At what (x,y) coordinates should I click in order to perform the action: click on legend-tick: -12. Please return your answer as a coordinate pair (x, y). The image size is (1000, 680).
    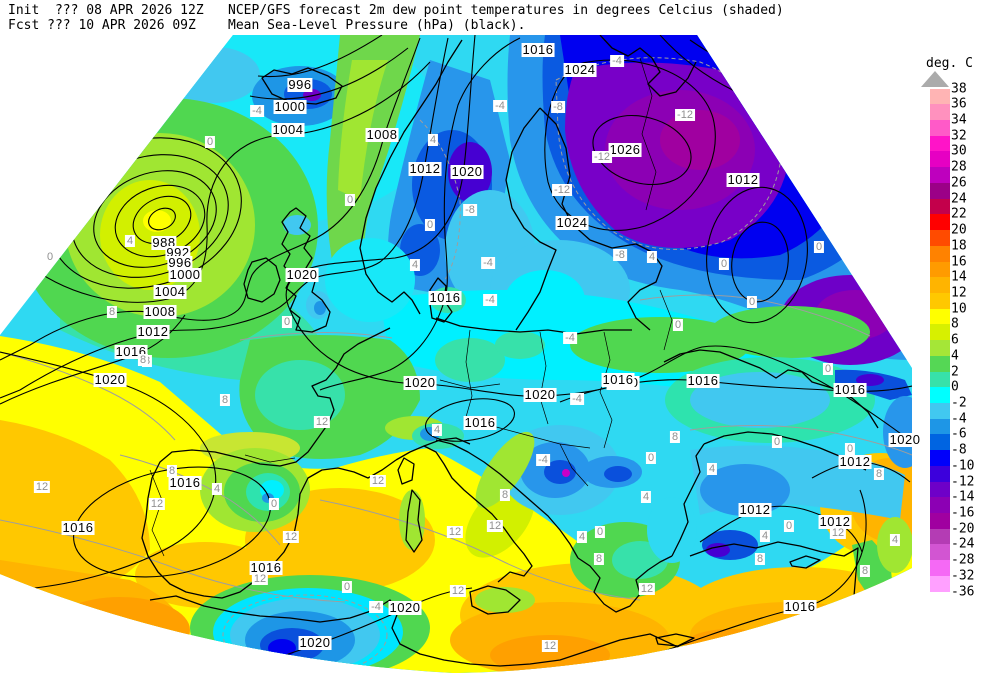
    Looking at the image, I should click on (963, 482).